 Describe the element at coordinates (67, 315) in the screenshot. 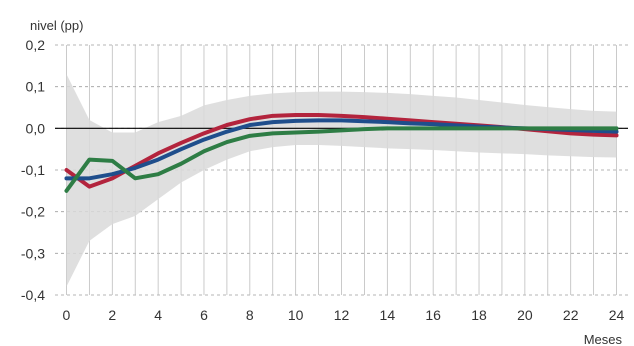

I see `x-tick-label: 0` at that location.